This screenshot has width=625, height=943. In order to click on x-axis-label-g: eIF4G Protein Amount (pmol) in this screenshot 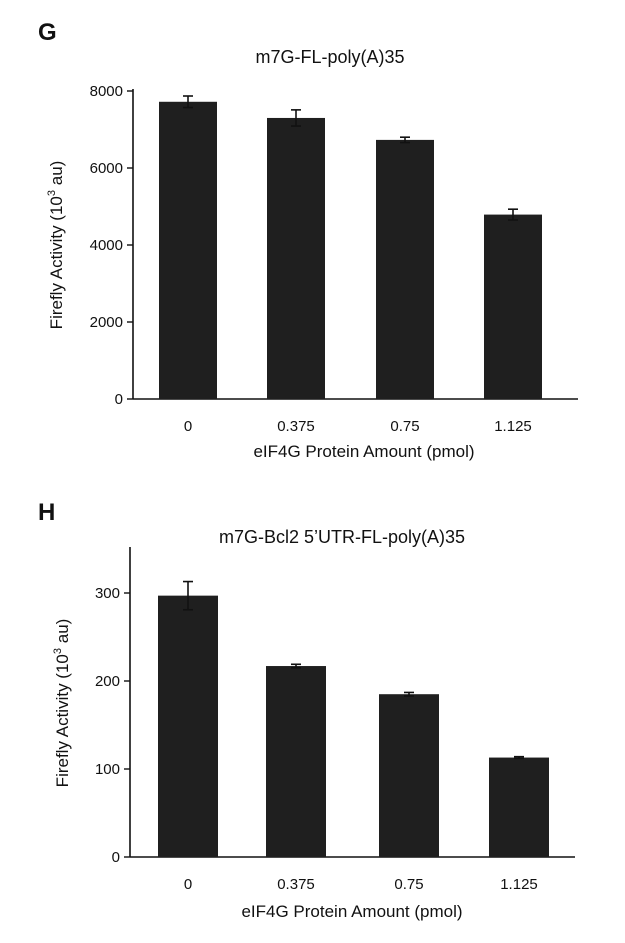, I will do `click(363, 451)`.